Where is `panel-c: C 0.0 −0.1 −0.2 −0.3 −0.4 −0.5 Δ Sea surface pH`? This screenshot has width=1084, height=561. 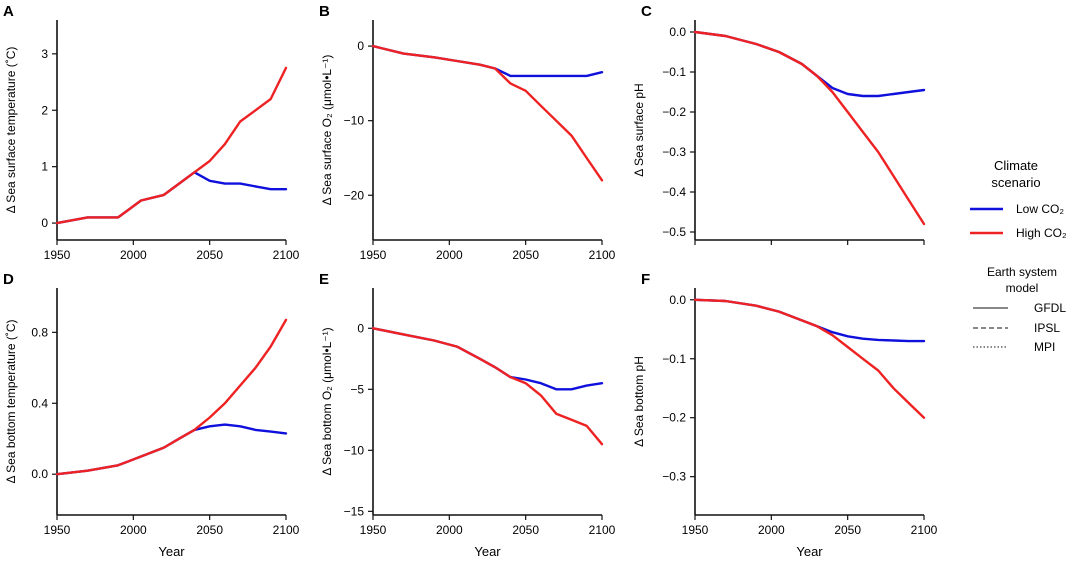
panel-c: C 0.0 −0.1 −0.2 −0.3 −0.4 −0.5 Δ Sea surface pH is located at coordinates (779, 124).